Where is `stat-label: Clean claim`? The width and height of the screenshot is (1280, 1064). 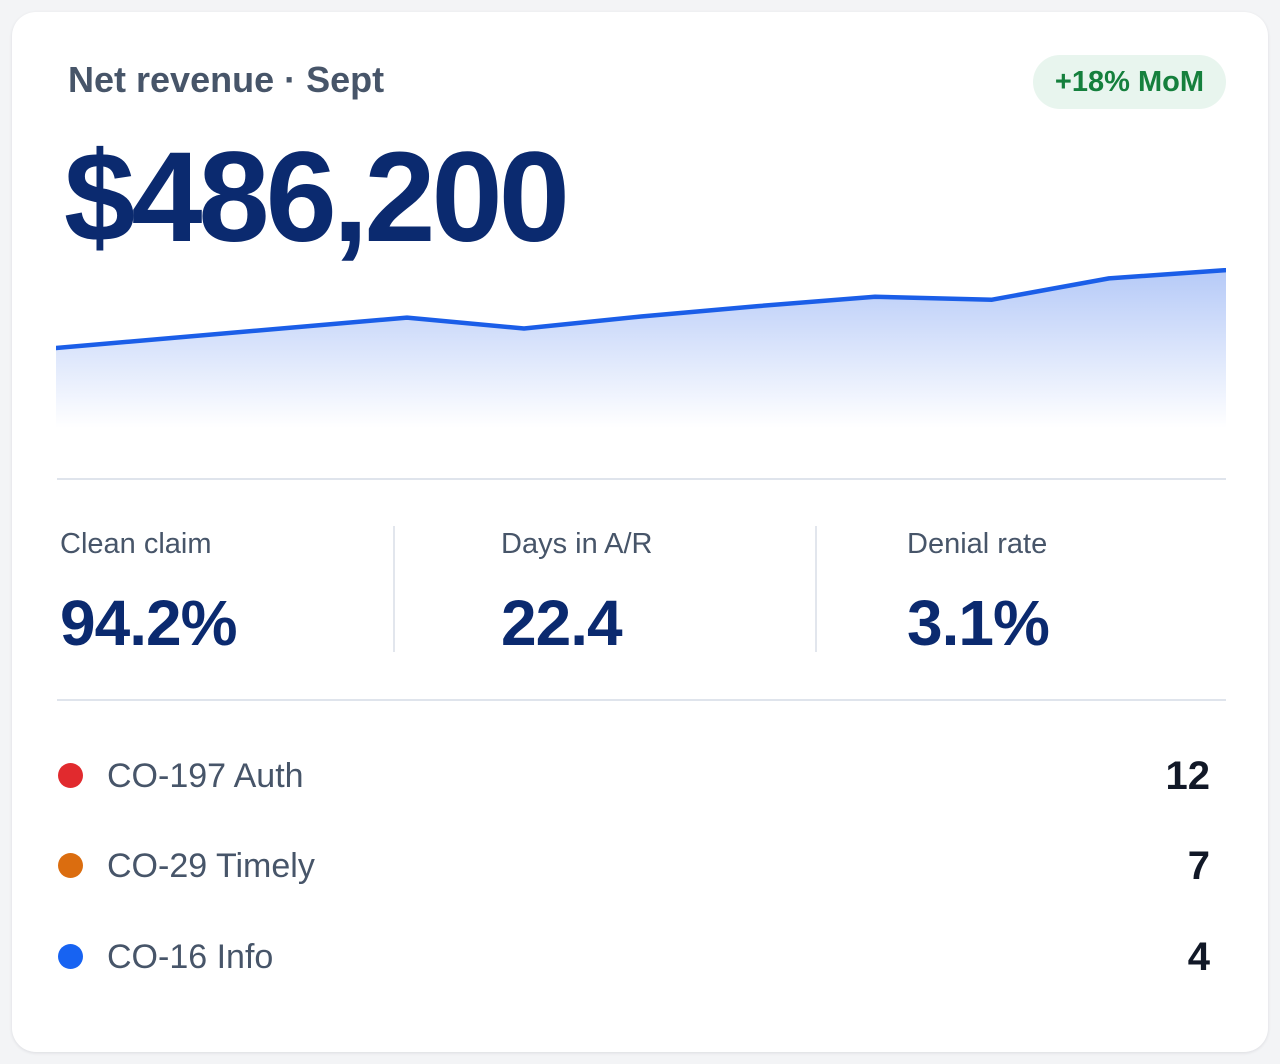 stat-label: Clean claim is located at coordinates (136, 544).